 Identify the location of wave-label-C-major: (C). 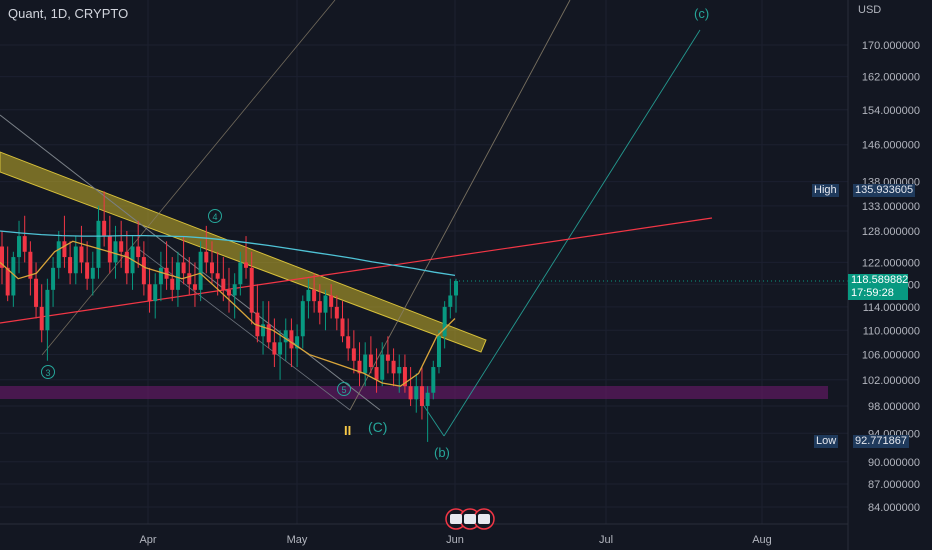
(377, 427).